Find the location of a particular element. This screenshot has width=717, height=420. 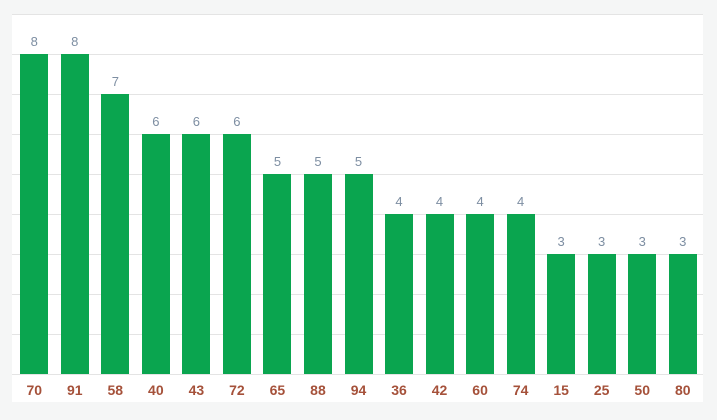

x-axis-label: 40 is located at coordinates (156, 390).